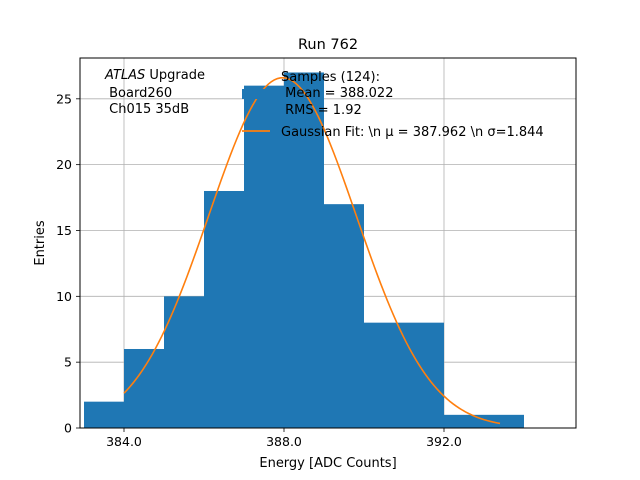 Image resolution: width=640 pixels, height=480 pixels. I want to click on y-axis-label: Entries, so click(40, 243).